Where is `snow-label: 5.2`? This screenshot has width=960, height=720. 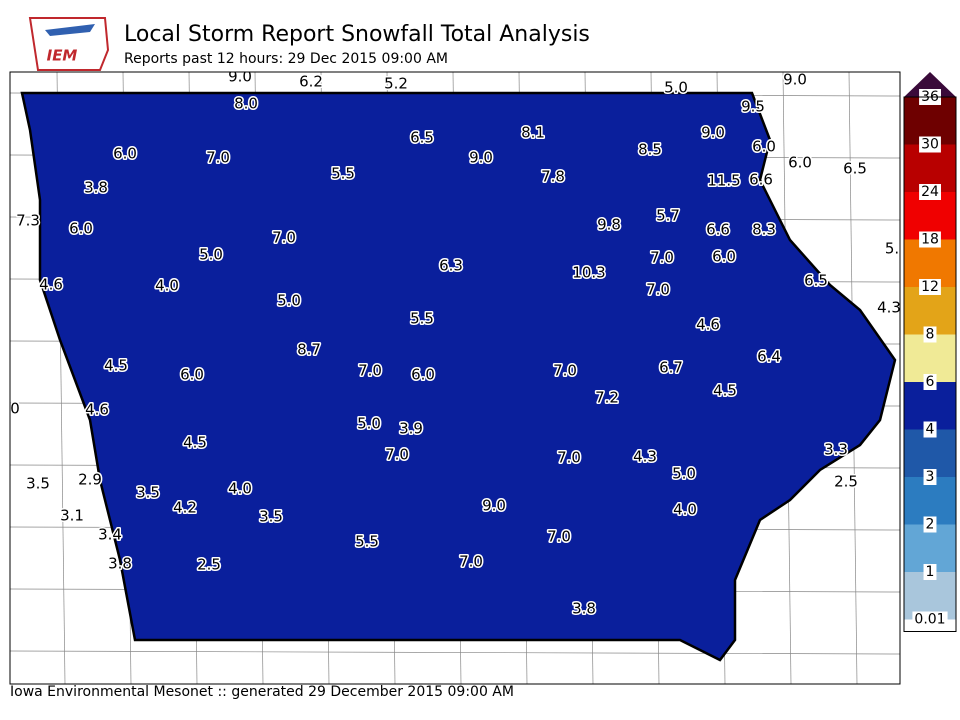
snow-label: 5.2 is located at coordinates (396, 84).